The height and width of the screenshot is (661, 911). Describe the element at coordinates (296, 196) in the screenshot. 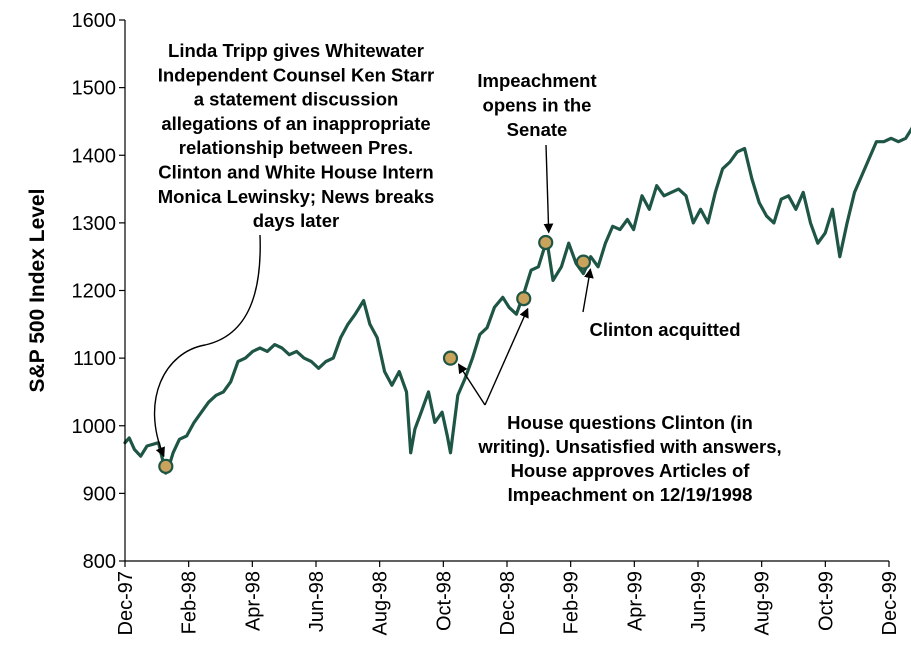

I see `annotation-line: Monica Lewinsky; News breaks` at that location.